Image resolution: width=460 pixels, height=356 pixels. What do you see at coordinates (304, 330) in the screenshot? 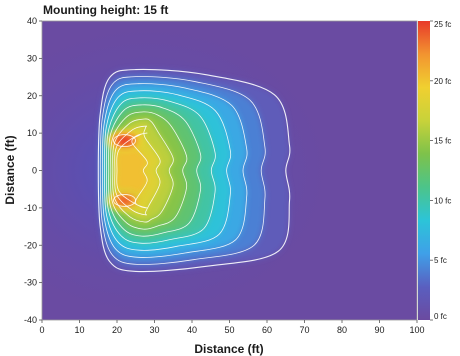
I see `x-tick-label: 70` at bounding box center [304, 330].